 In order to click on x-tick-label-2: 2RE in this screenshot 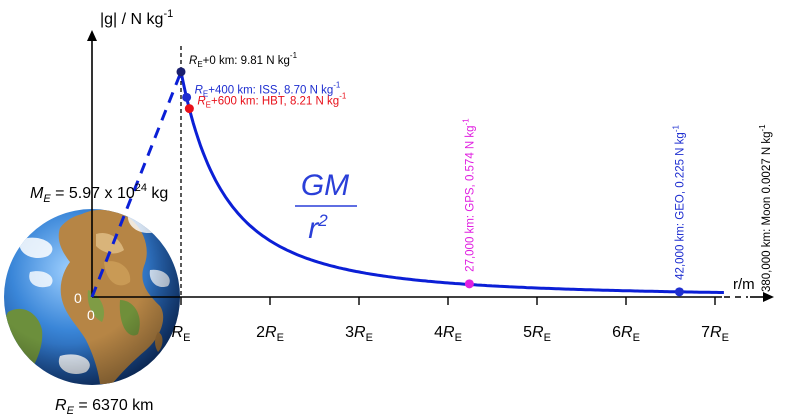, I will do `click(270, 334)`.